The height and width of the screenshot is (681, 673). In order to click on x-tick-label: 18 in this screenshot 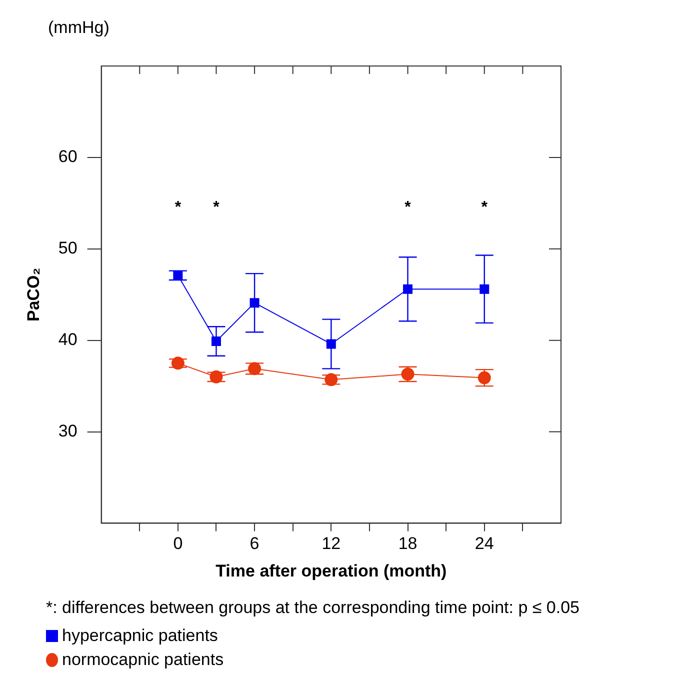, I will do `click(408, 544)`.